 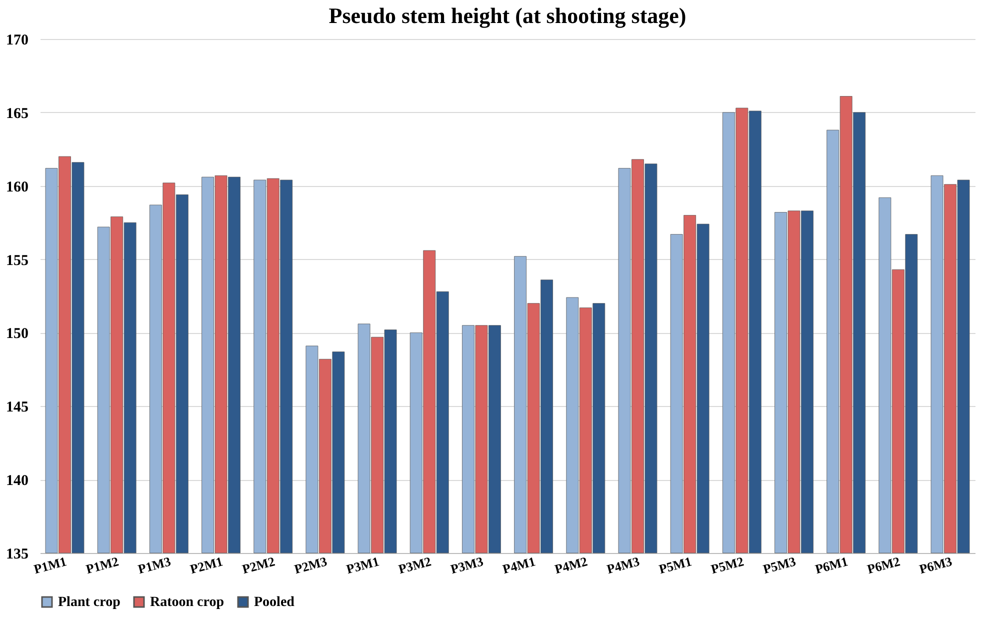 I want to click on legend-label: Ratoon crop, so click(x=187, y=602).